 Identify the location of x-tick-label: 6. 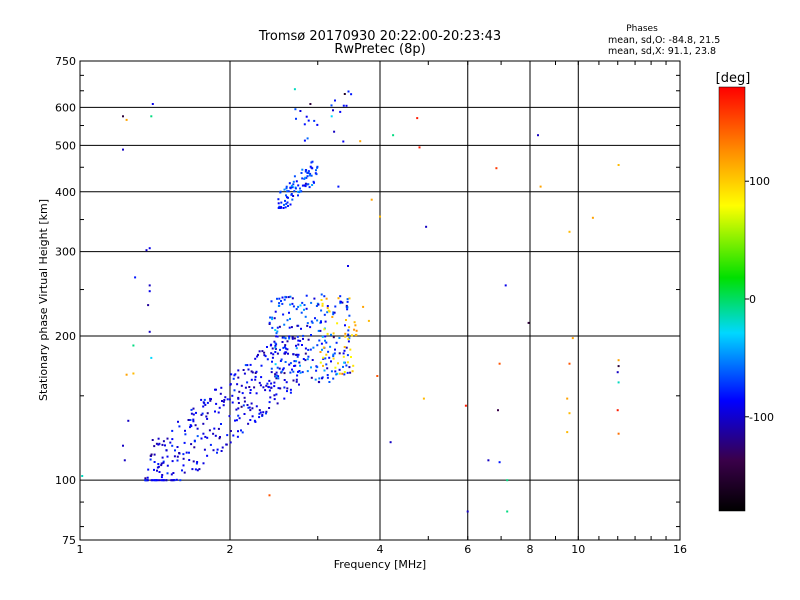
(467, 549).